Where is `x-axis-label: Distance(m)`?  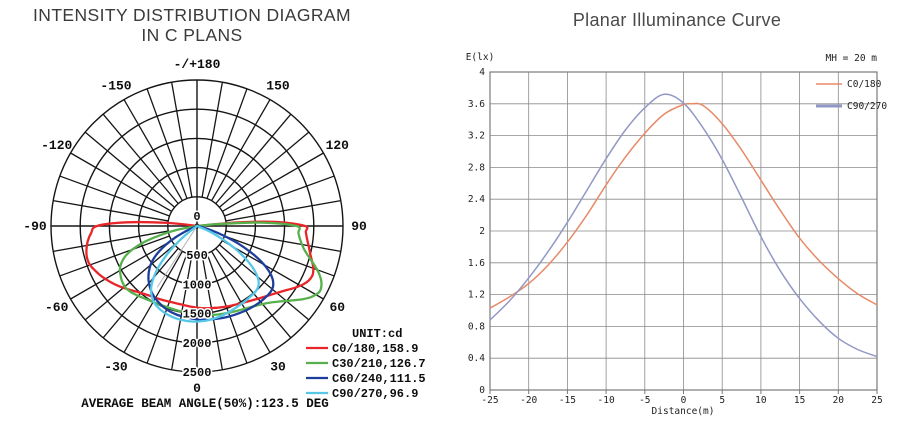 x-axis-label: Distance(m) is located at coordinates (683, 411).